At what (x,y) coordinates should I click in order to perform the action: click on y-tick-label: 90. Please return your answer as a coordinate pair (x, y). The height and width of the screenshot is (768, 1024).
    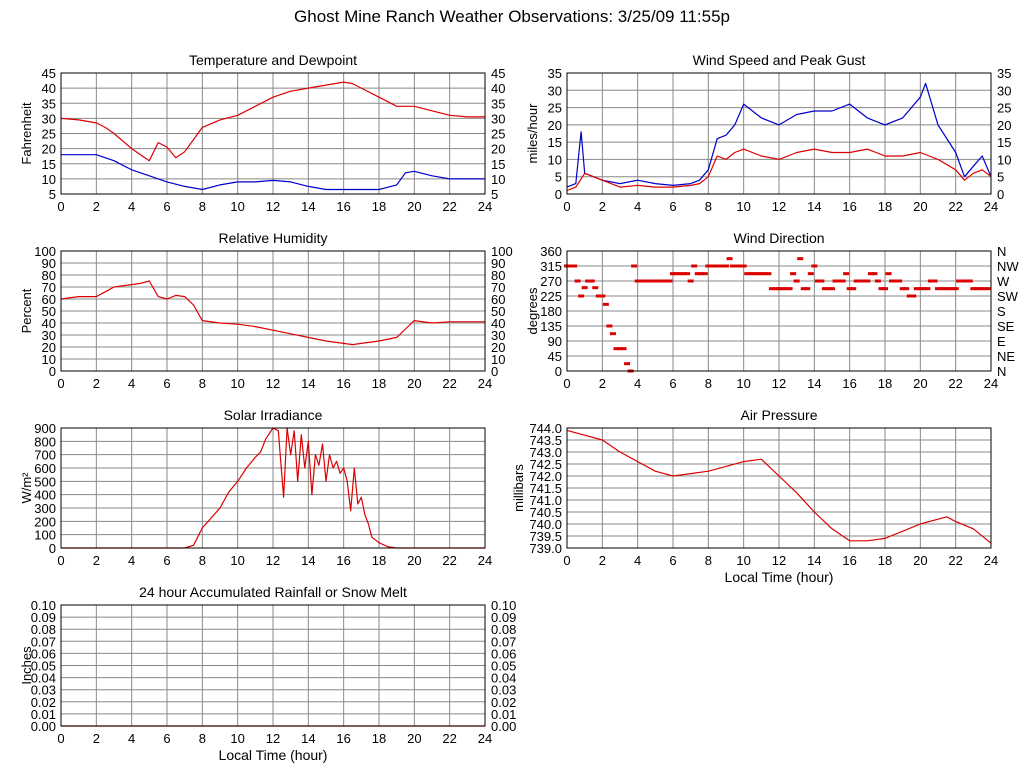
    Looking at the image, I should click on (555, 341).